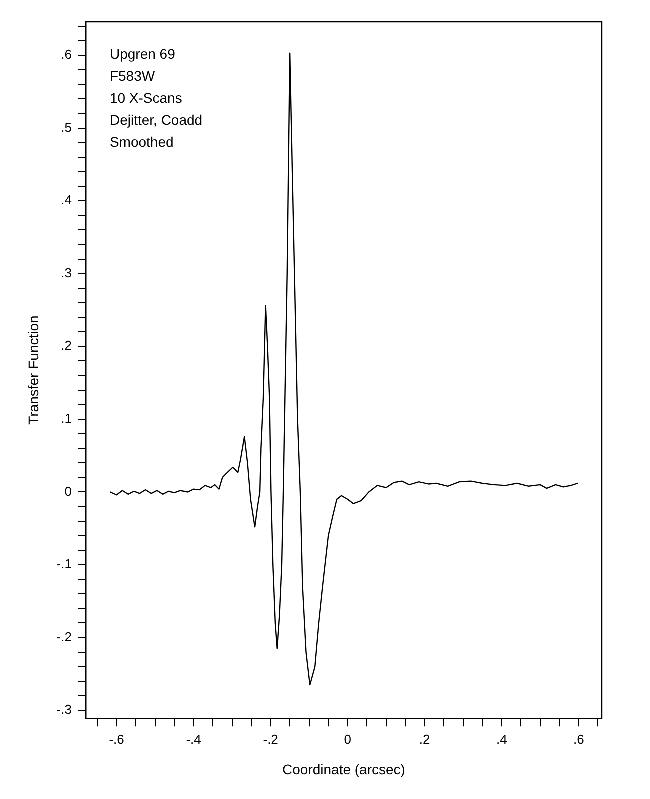  Describe the element at coordinates (156, 120) in the screenshot. I see `annotation: Dejitter, Coadd` at that location.